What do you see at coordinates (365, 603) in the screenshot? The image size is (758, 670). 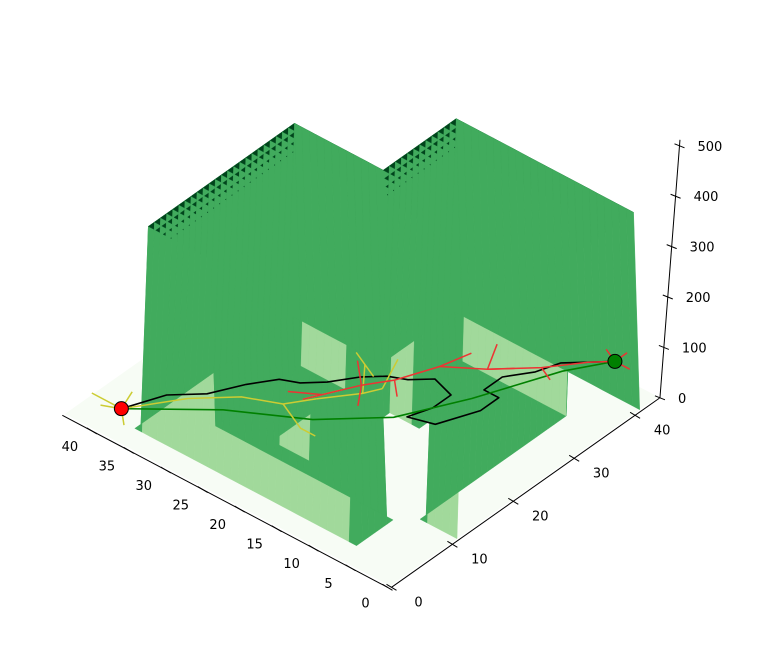 I see `x-tick-label: 0` at bounding box center [365, 603].